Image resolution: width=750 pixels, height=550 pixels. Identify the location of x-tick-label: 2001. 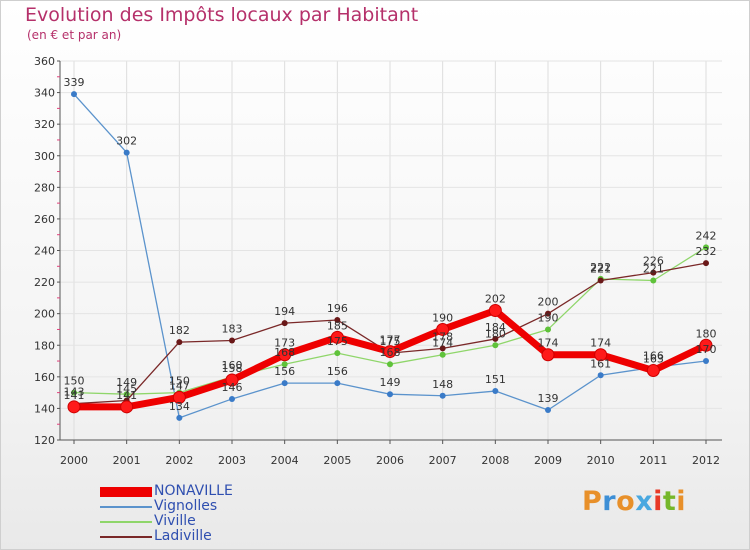
(127, 460).